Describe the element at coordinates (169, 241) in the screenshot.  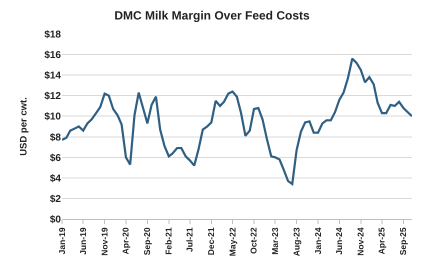
I see `x-tick-label: Feb-21` at that location.